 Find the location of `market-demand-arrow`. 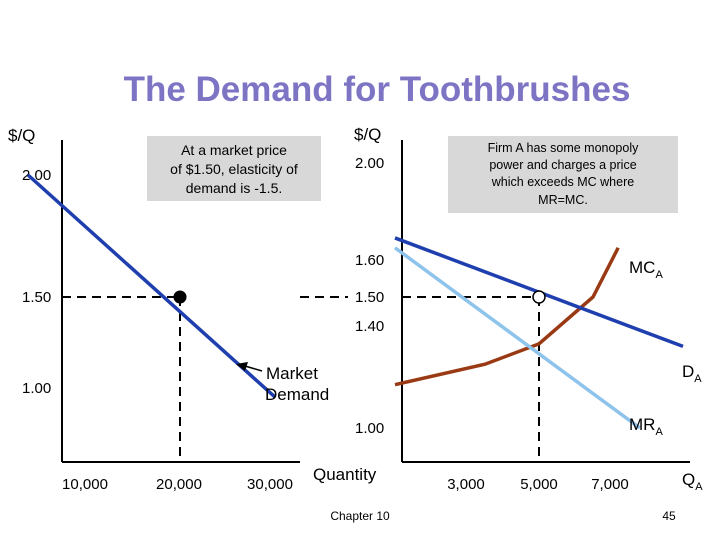

market-demand-arrow is located at coordinates (253, 368).